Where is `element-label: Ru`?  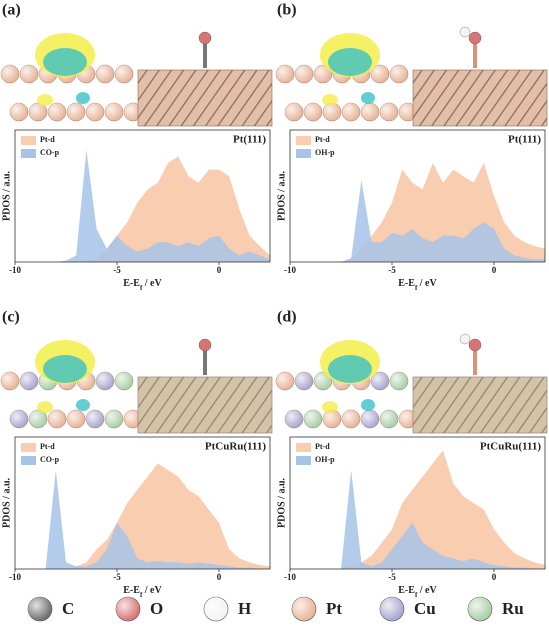 element-label: Ru is located at coordinates (513, 608).